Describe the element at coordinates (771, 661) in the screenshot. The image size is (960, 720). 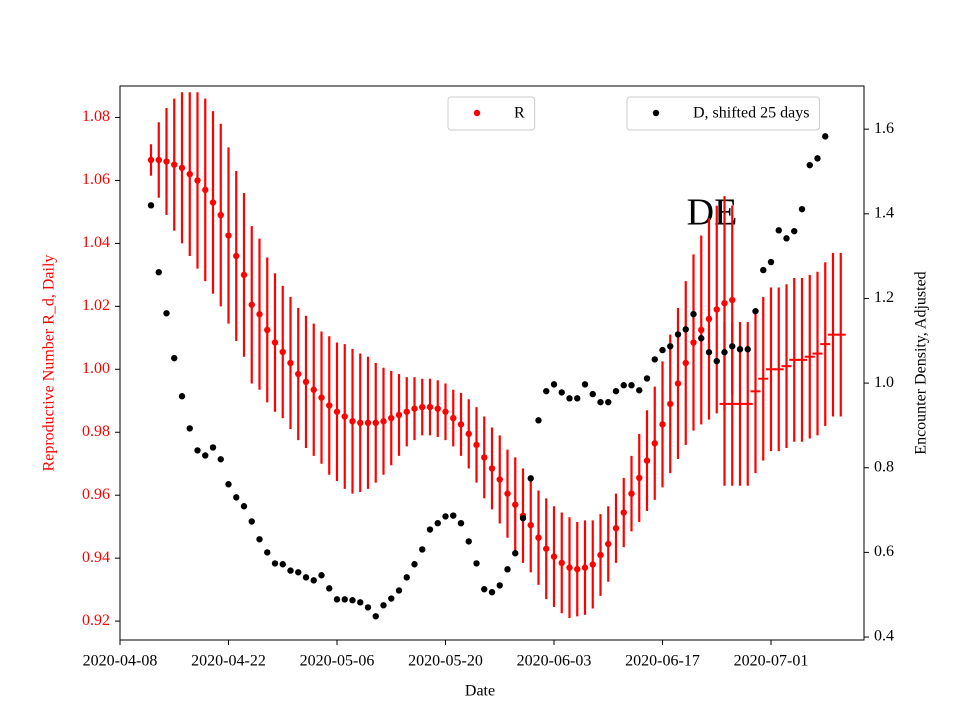
I see `x-tick-label: 2020-07-01` at that location.